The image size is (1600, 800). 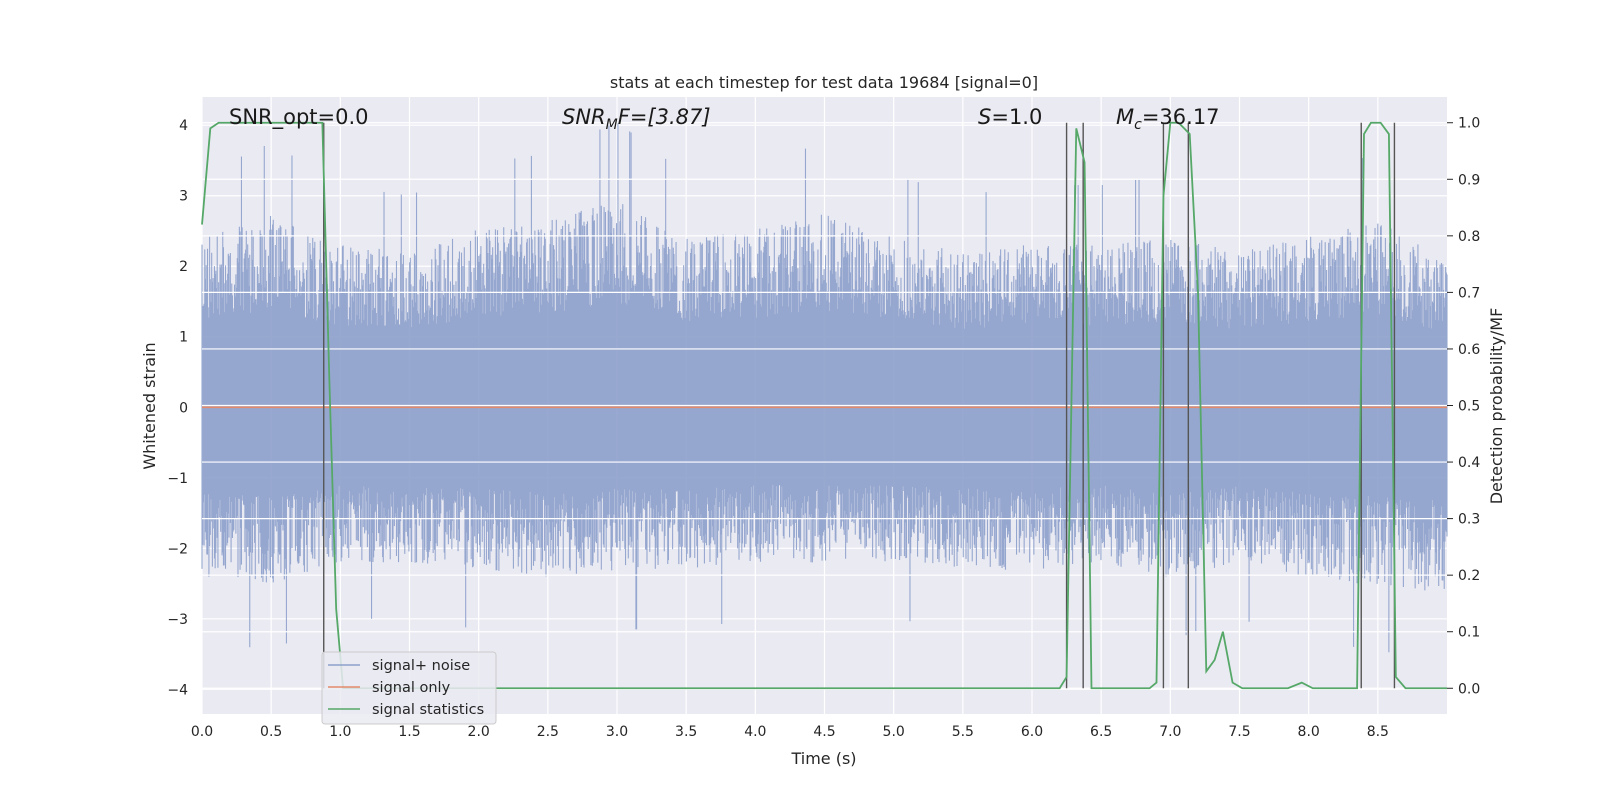 What do you see at coordinates (479, 732) in the screenshot?
I see `x-tick-label: 2.0` at bounding box center [479, 732].